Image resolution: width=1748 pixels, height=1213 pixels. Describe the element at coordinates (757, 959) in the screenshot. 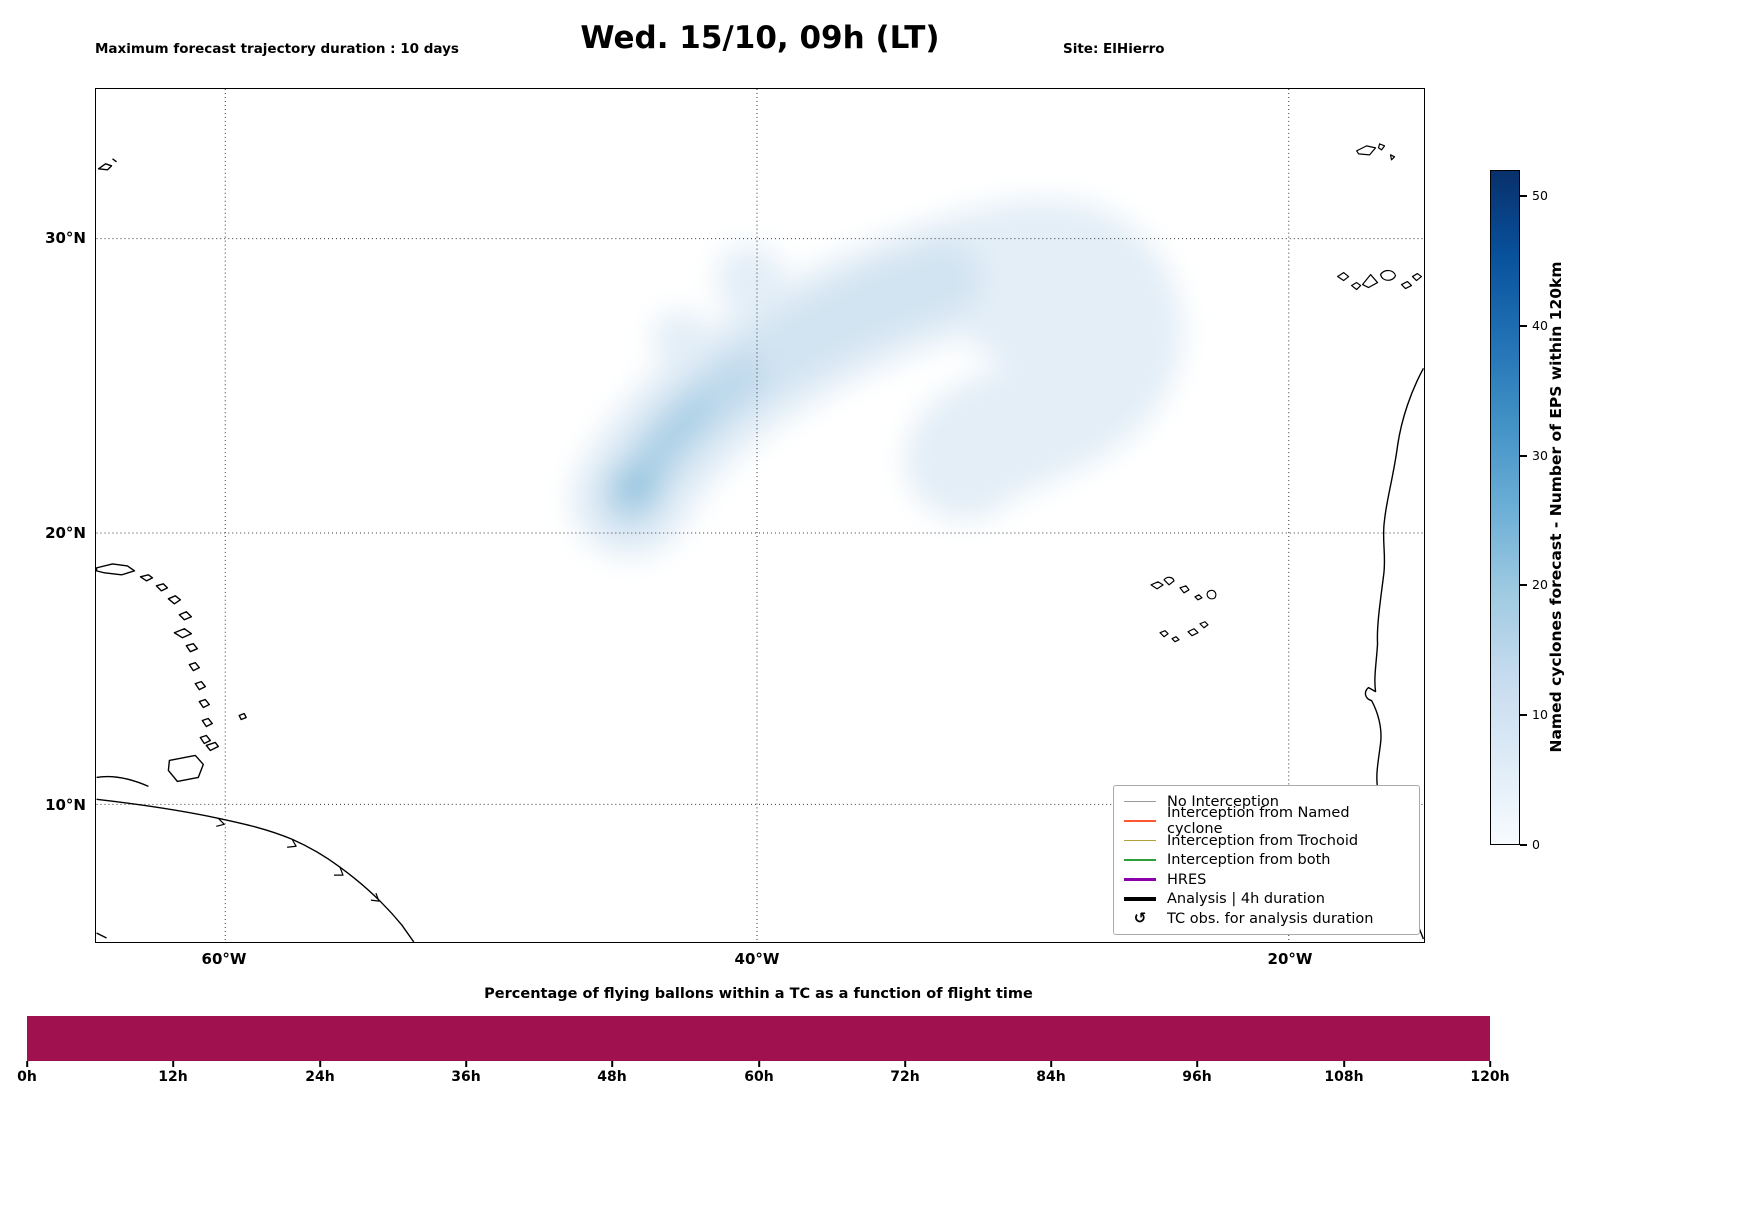

I see `lon-tick-40w: 40°W` at that location.